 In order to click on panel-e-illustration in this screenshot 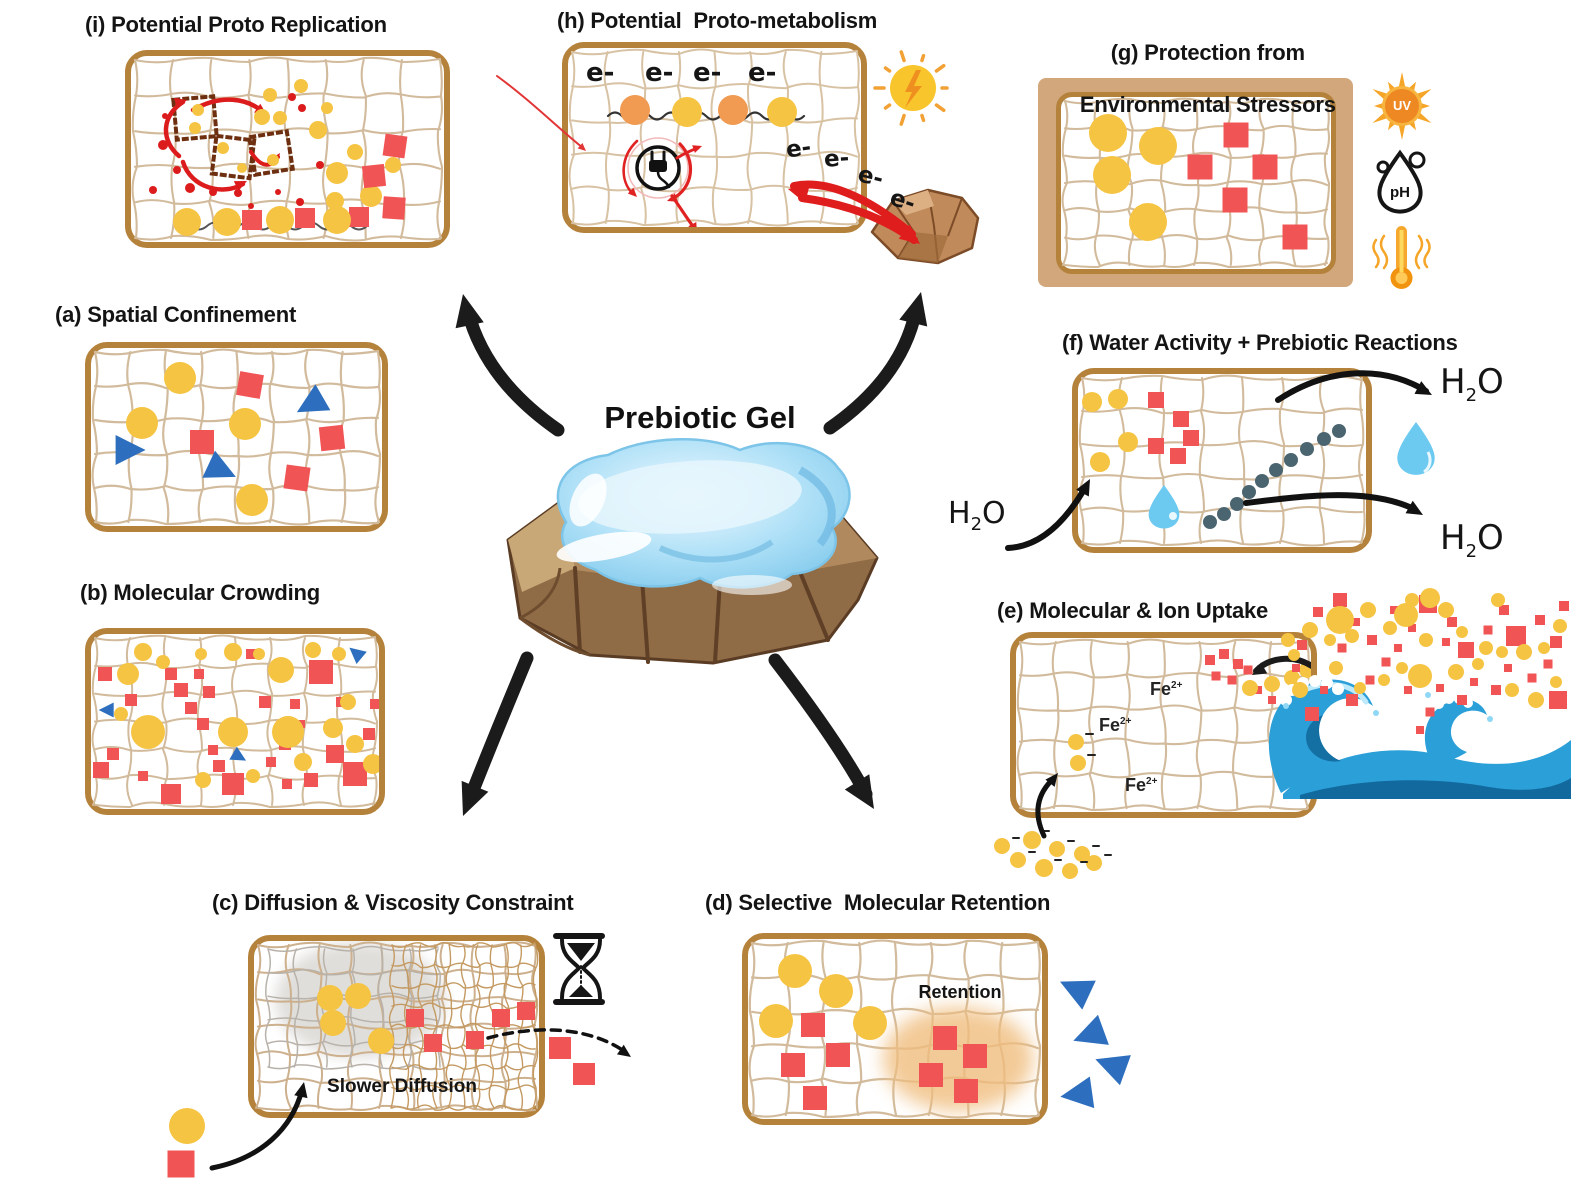, I will do `click(1163, 725)`.